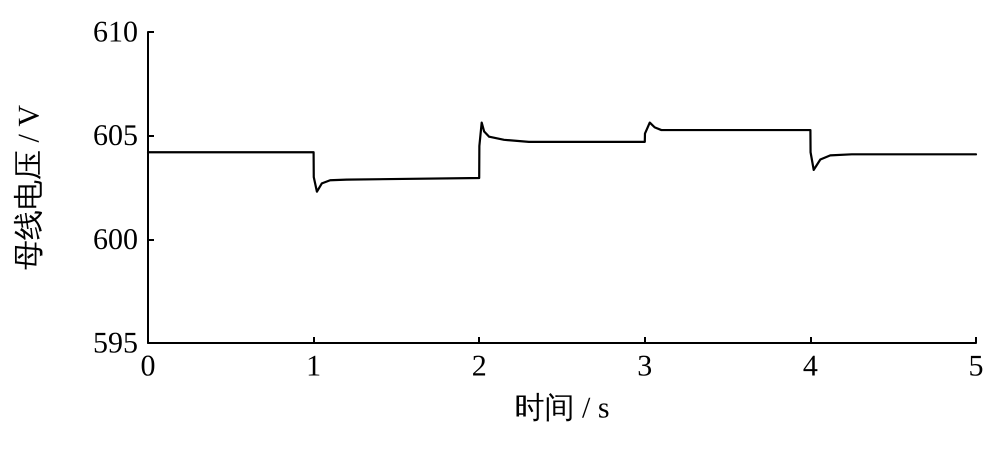 The width and height of the screenshot is (1000, 457). Describe the element at coordinates (115, 343) in the screenshot. I see `y-tick-label: 595` at that location.